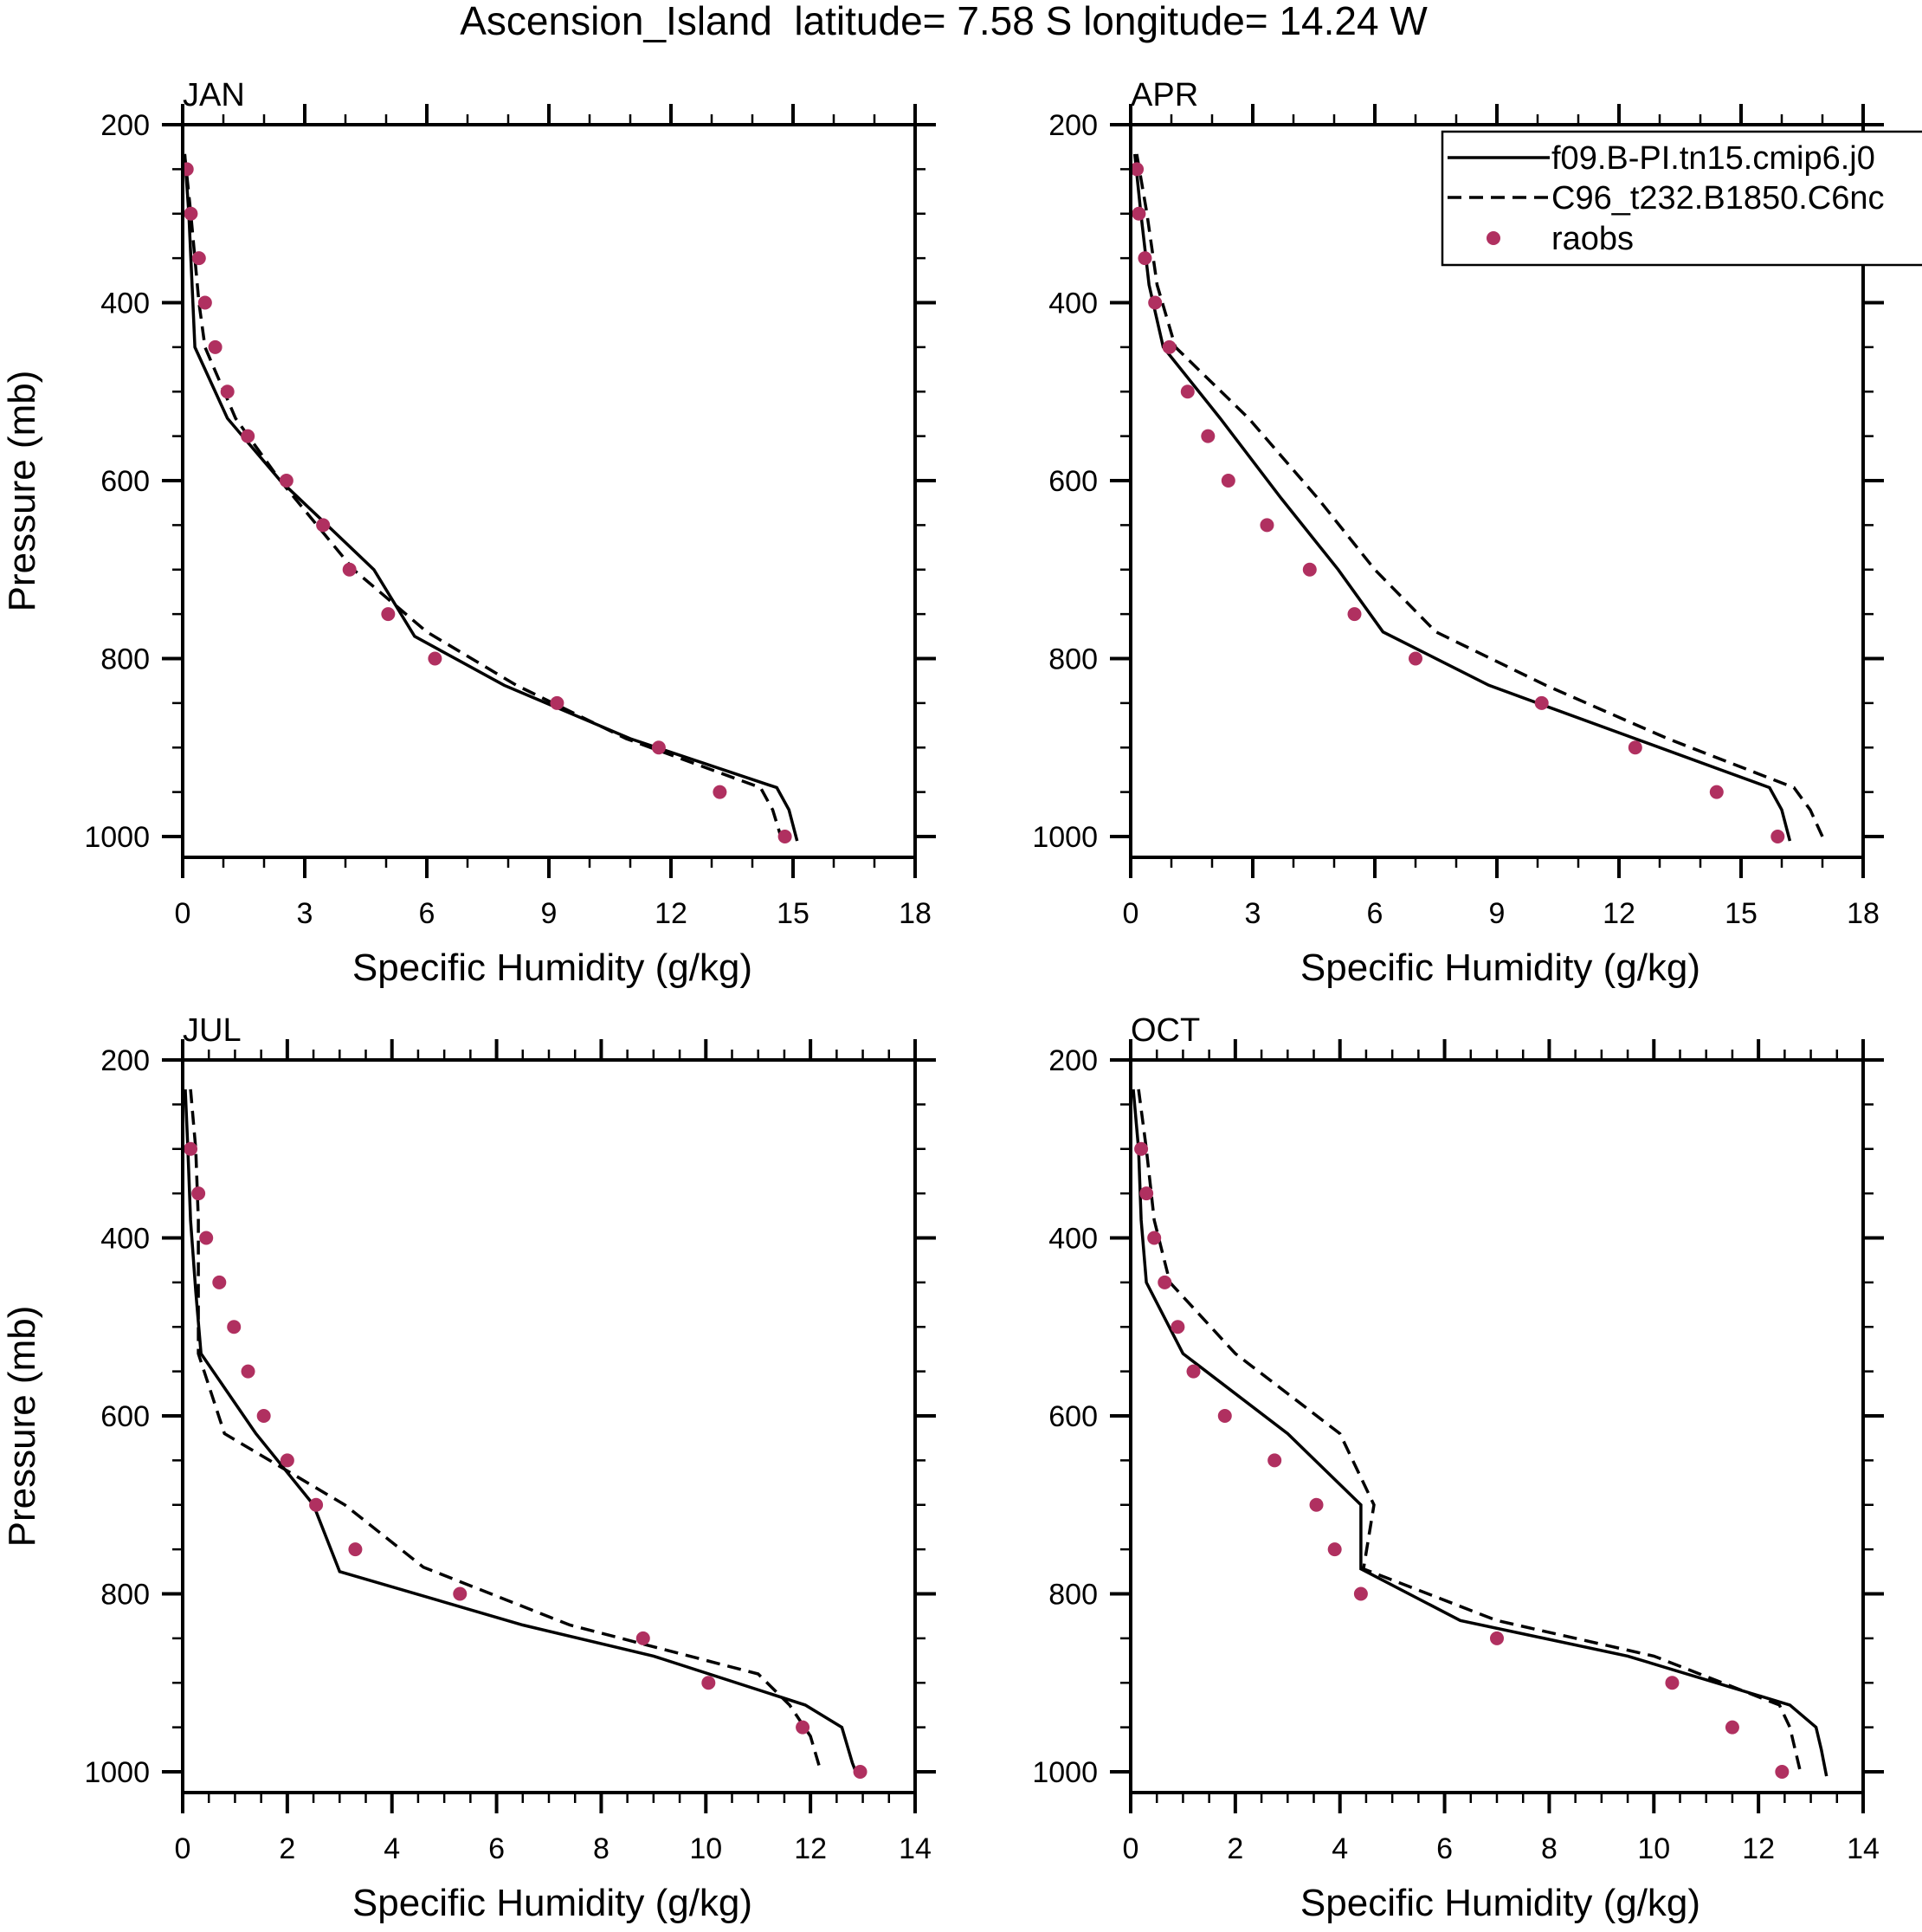 Image resolution: width=1922 pixels, height=1932 pixels. What do you see at coordinates (214, 95) in the screenshot?
I see `panel-title: JAN` at bounding box center [214, 95].